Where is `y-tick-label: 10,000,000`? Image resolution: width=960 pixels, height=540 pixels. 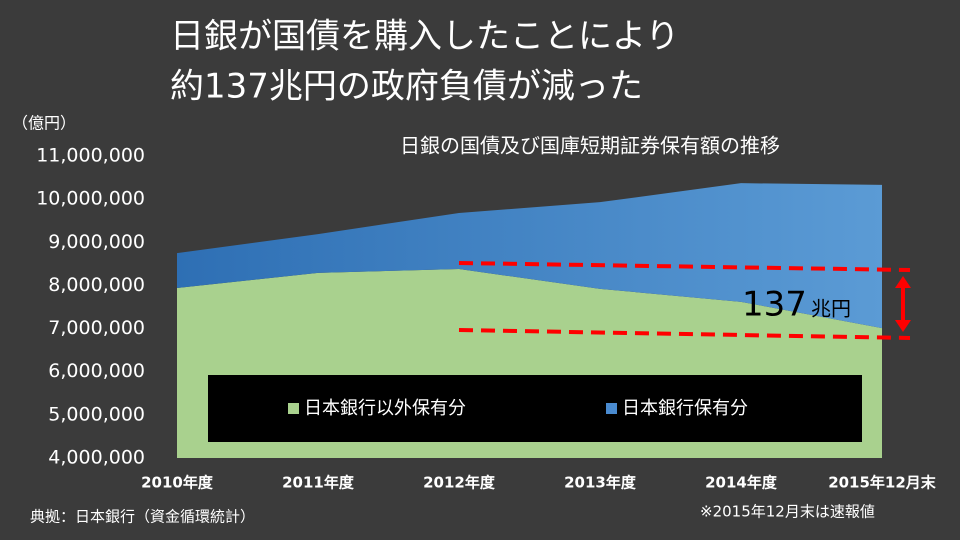 y-tick-label: 10,000,000 is located at coordinates (90, 199).